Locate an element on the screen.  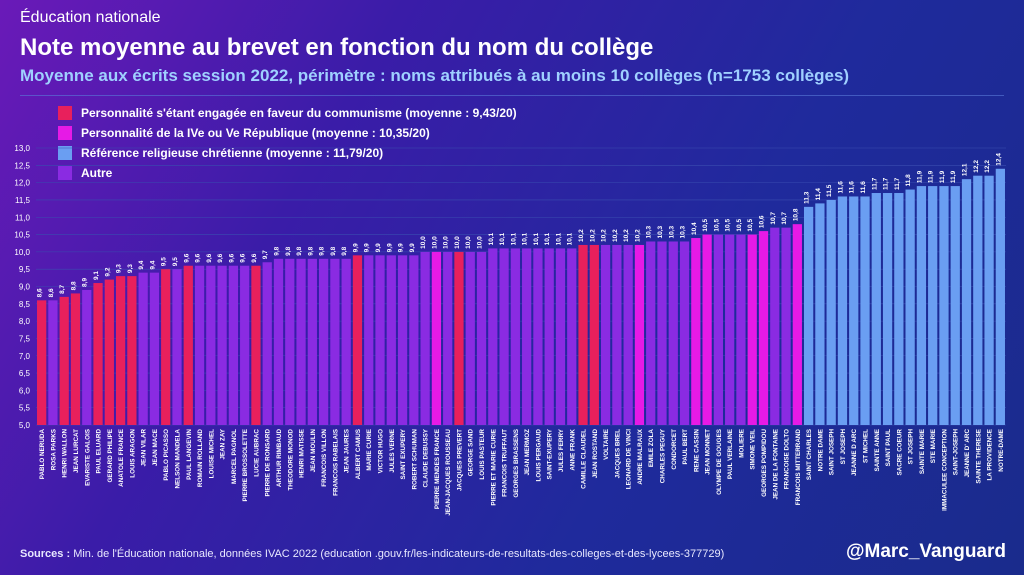
y-tick-label: 5,0 is located at coordinates (25, 425).